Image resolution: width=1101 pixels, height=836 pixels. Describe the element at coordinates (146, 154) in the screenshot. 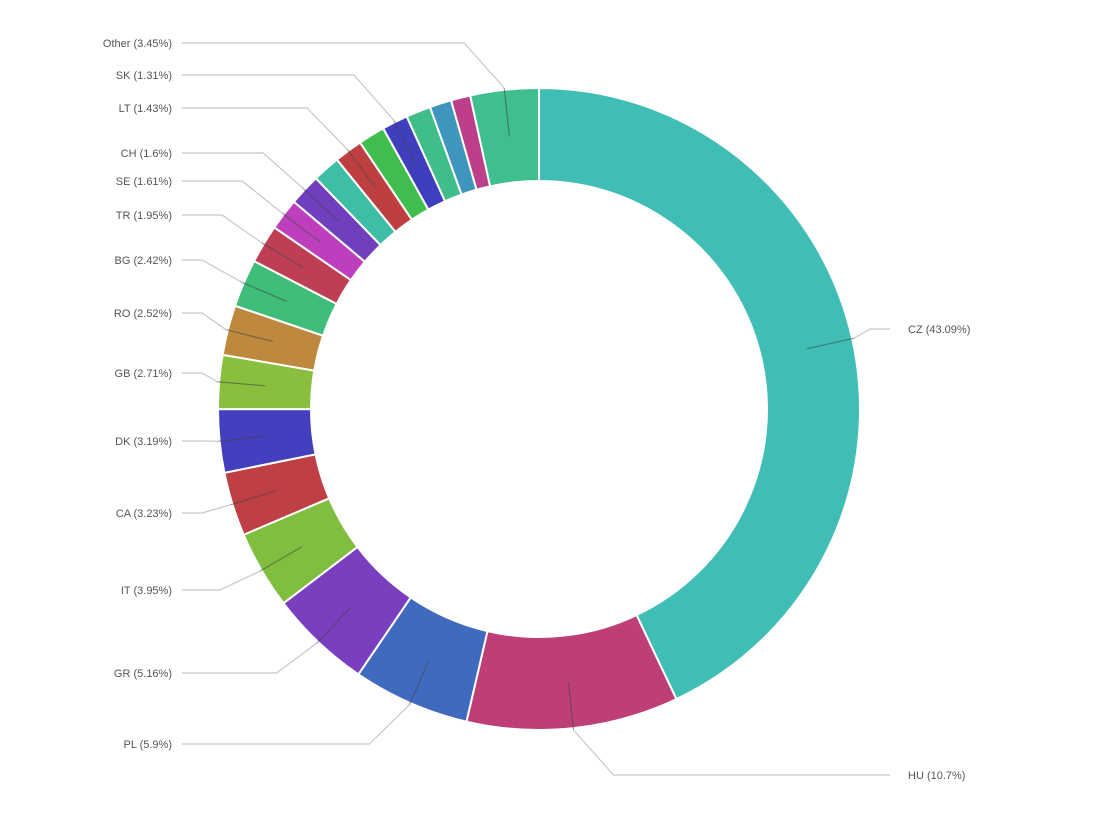

I see `slice-label-ch: CH (1.6%)` at that location.